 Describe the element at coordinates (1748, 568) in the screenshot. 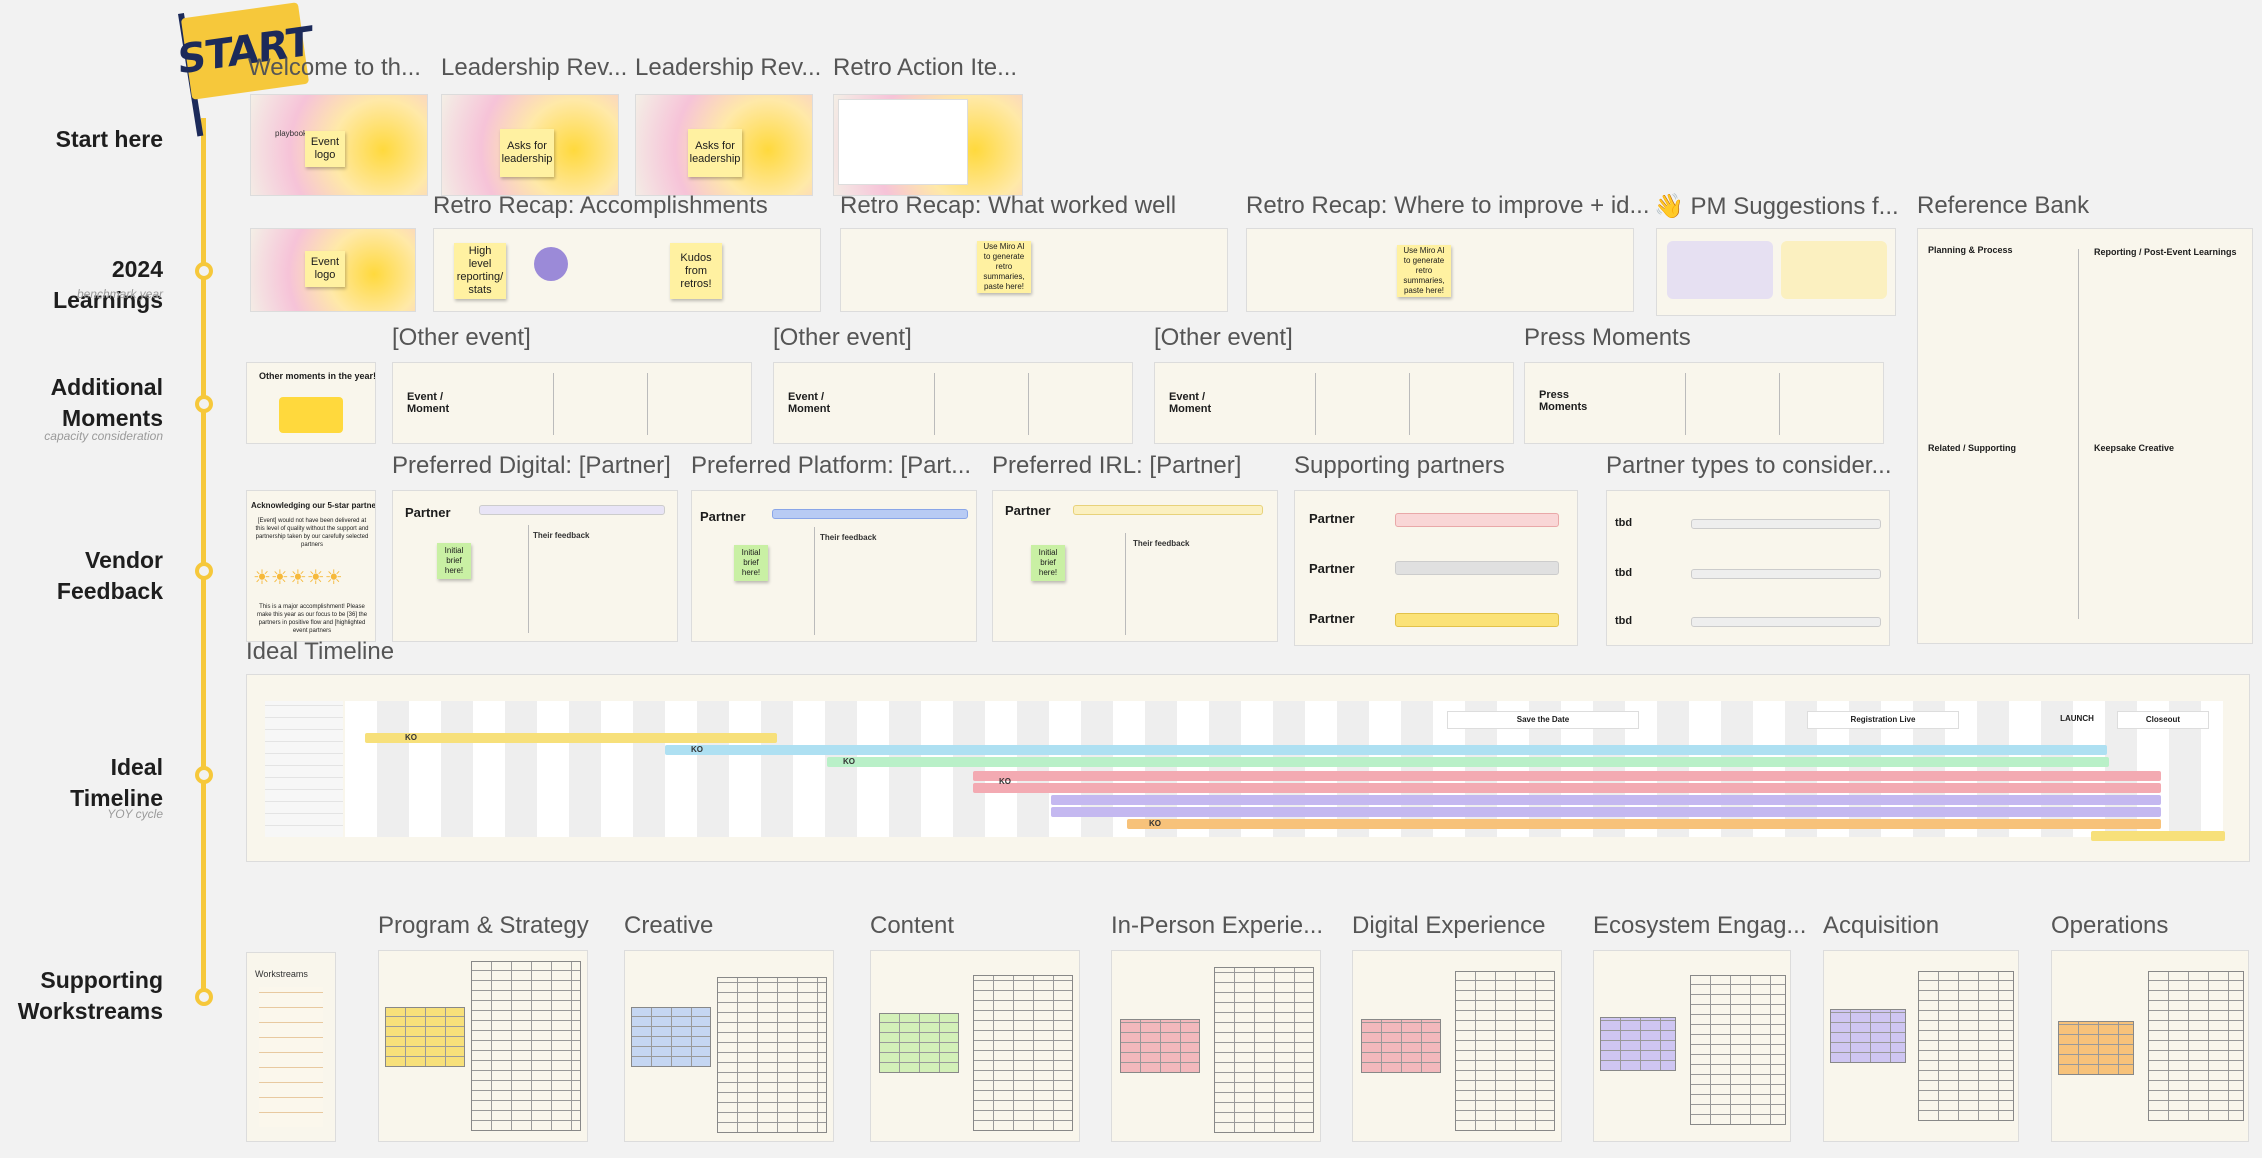

I see `frame-partner-types: tbd tbd tbd` at that location.